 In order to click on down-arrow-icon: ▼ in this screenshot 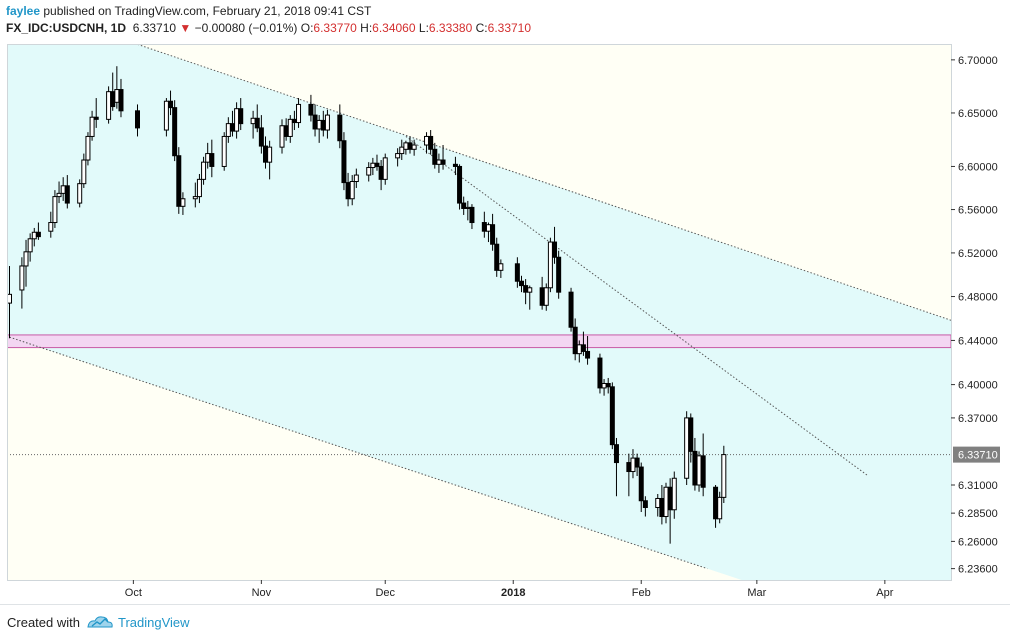, I will do `click(185, 28)`.